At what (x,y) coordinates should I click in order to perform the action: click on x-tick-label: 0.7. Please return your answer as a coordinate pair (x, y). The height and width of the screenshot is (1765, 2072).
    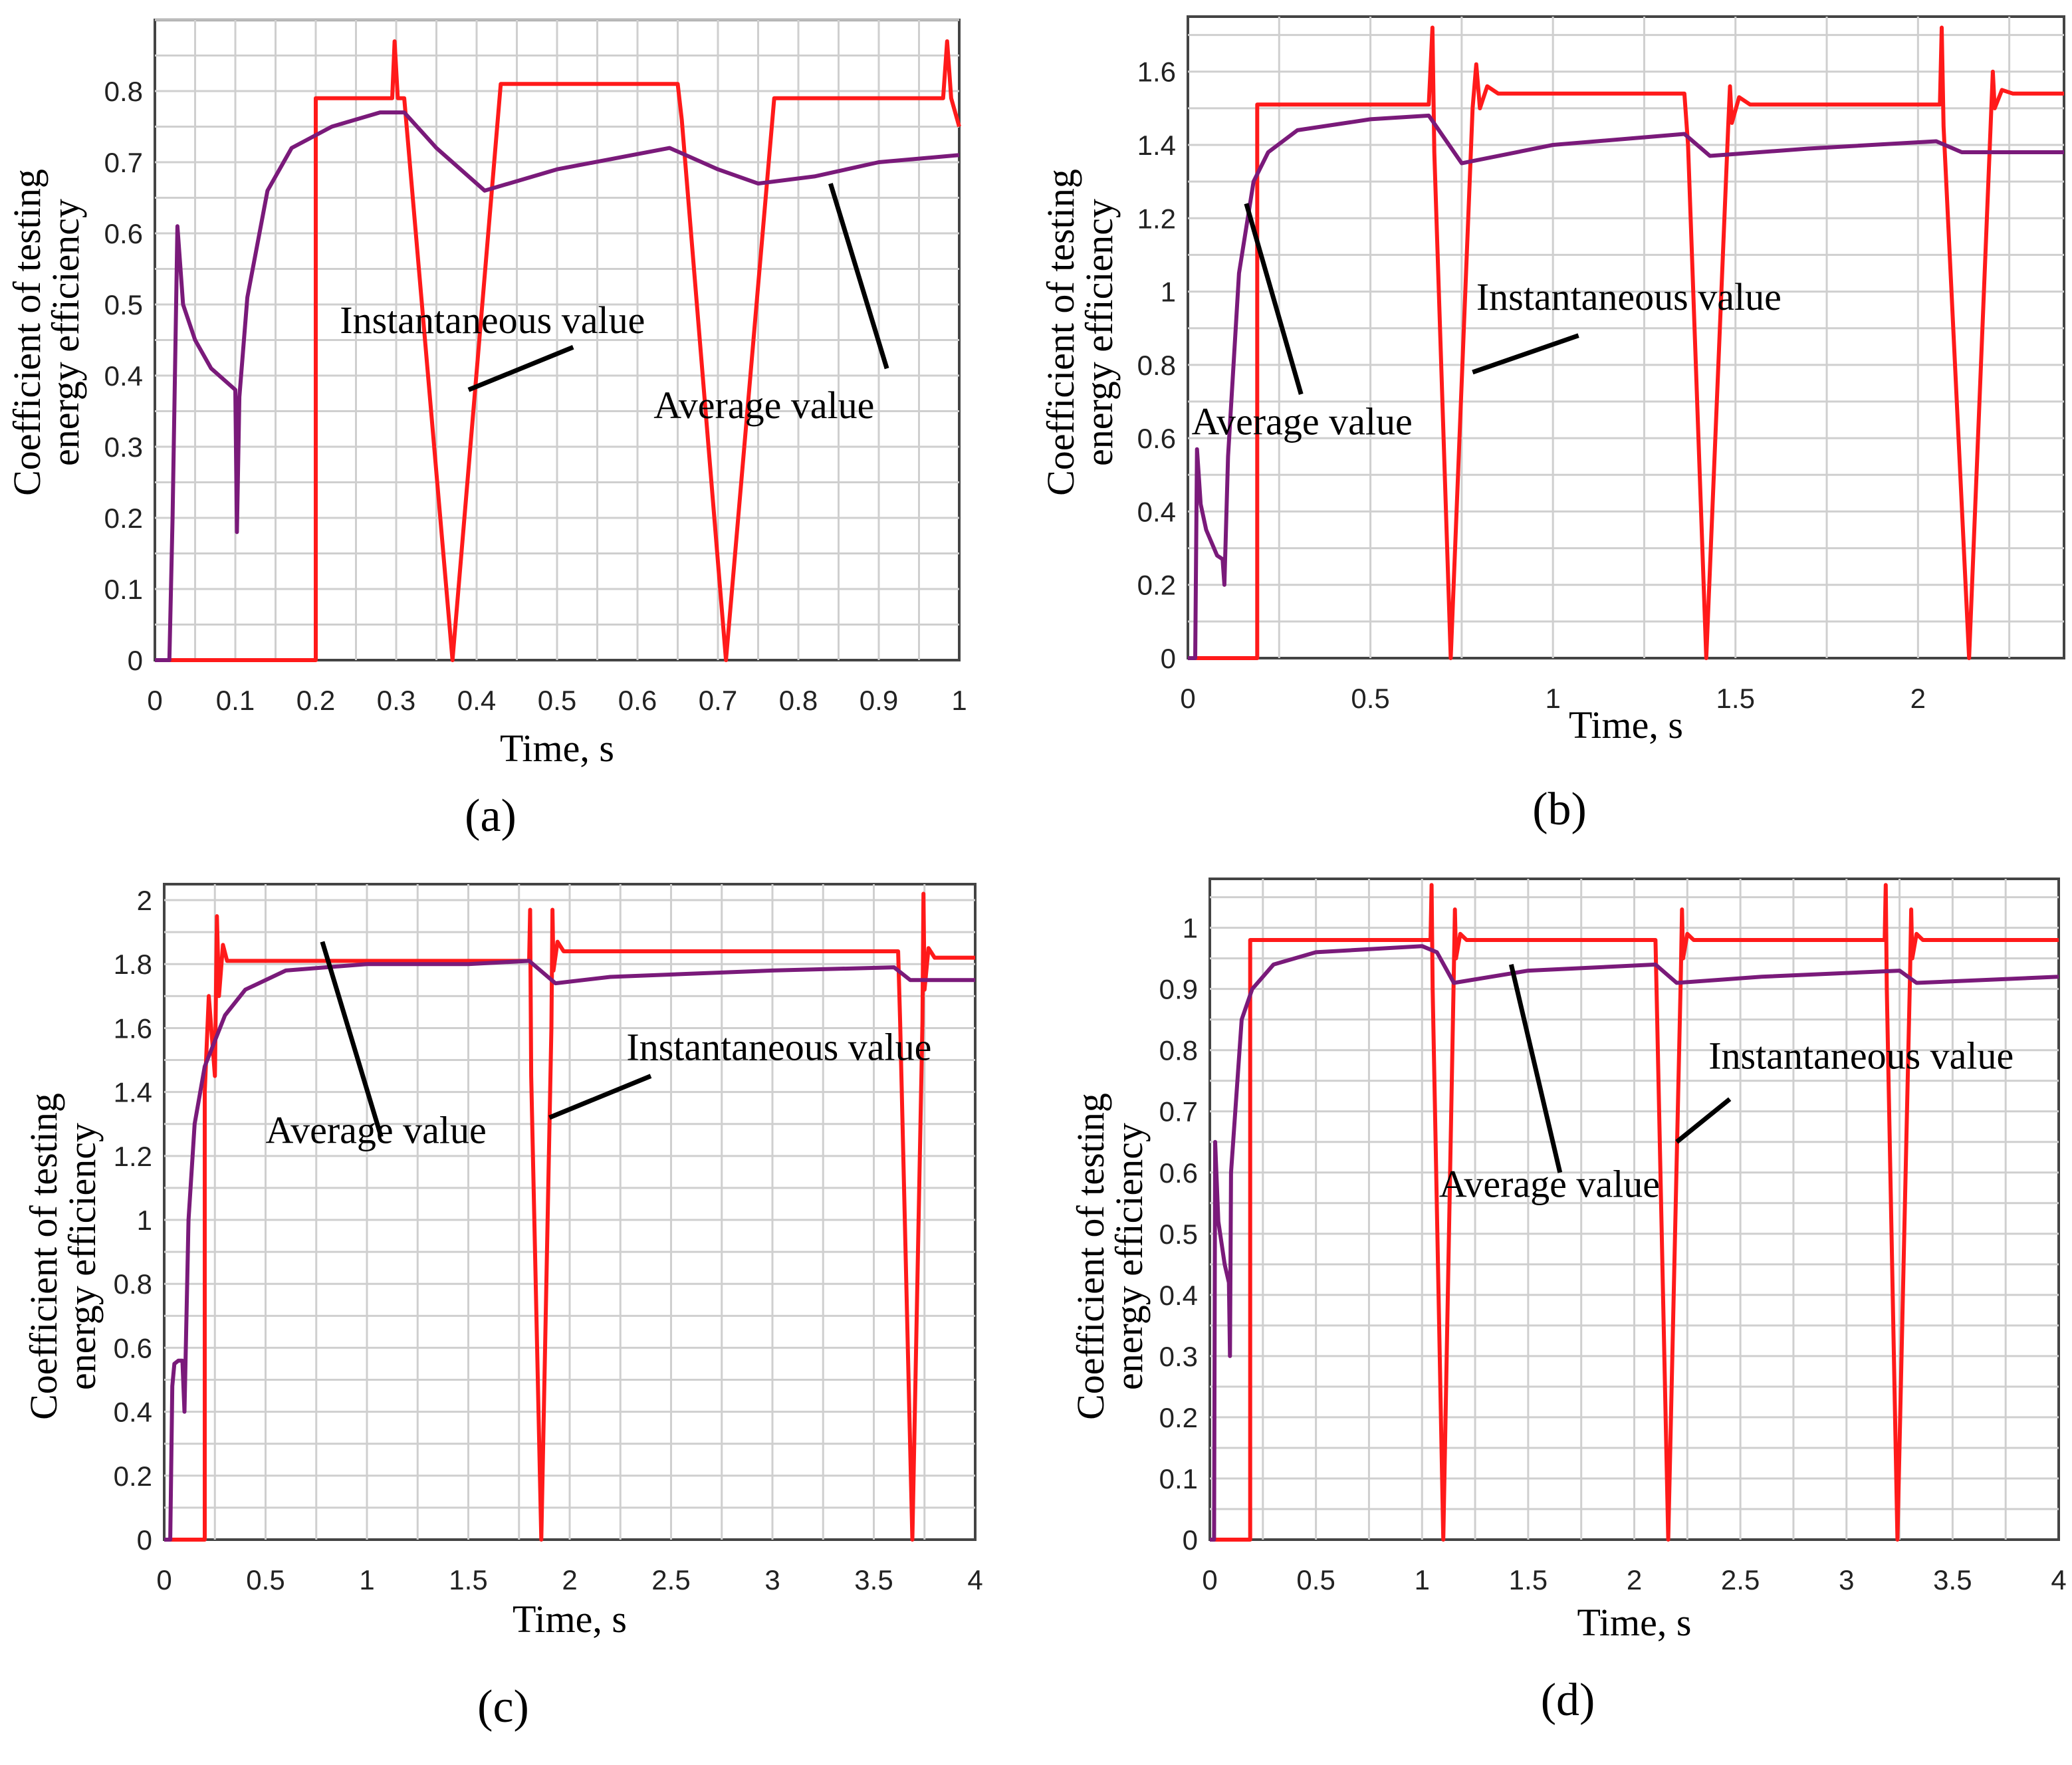
    Looking at the image, I should click on (718, 701).